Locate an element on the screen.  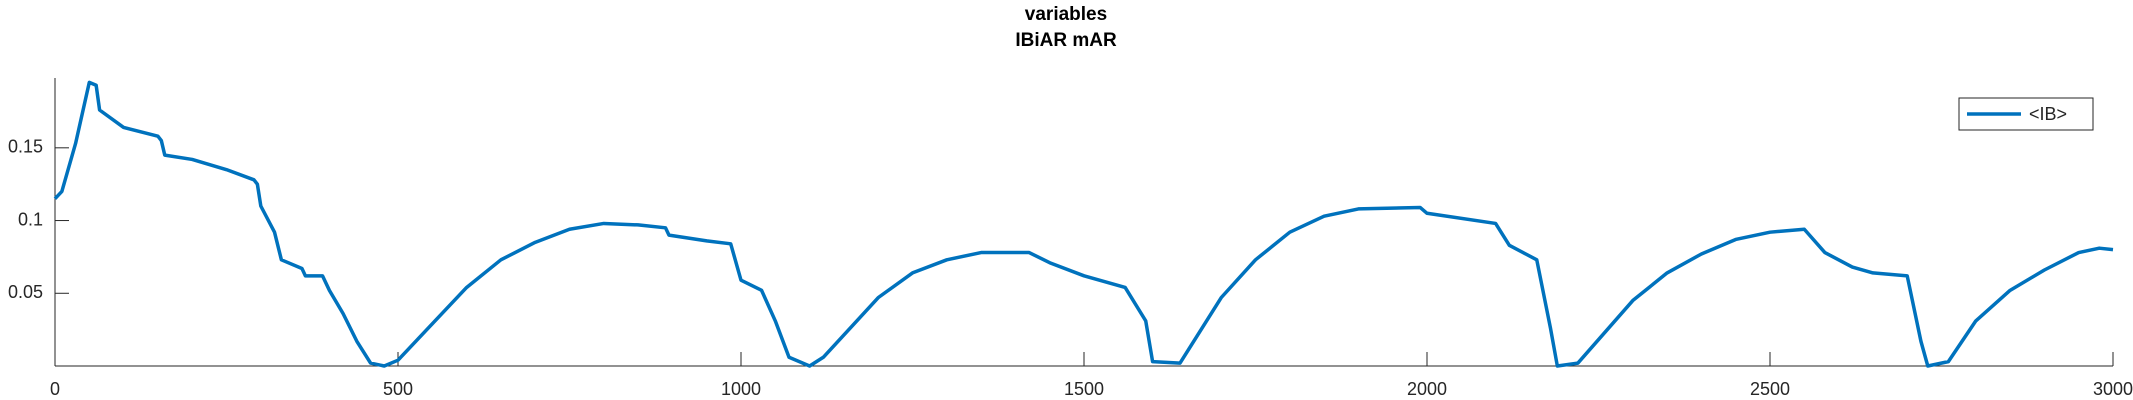
y-tick-label: 0.15 is located at coordinates (25, 147).